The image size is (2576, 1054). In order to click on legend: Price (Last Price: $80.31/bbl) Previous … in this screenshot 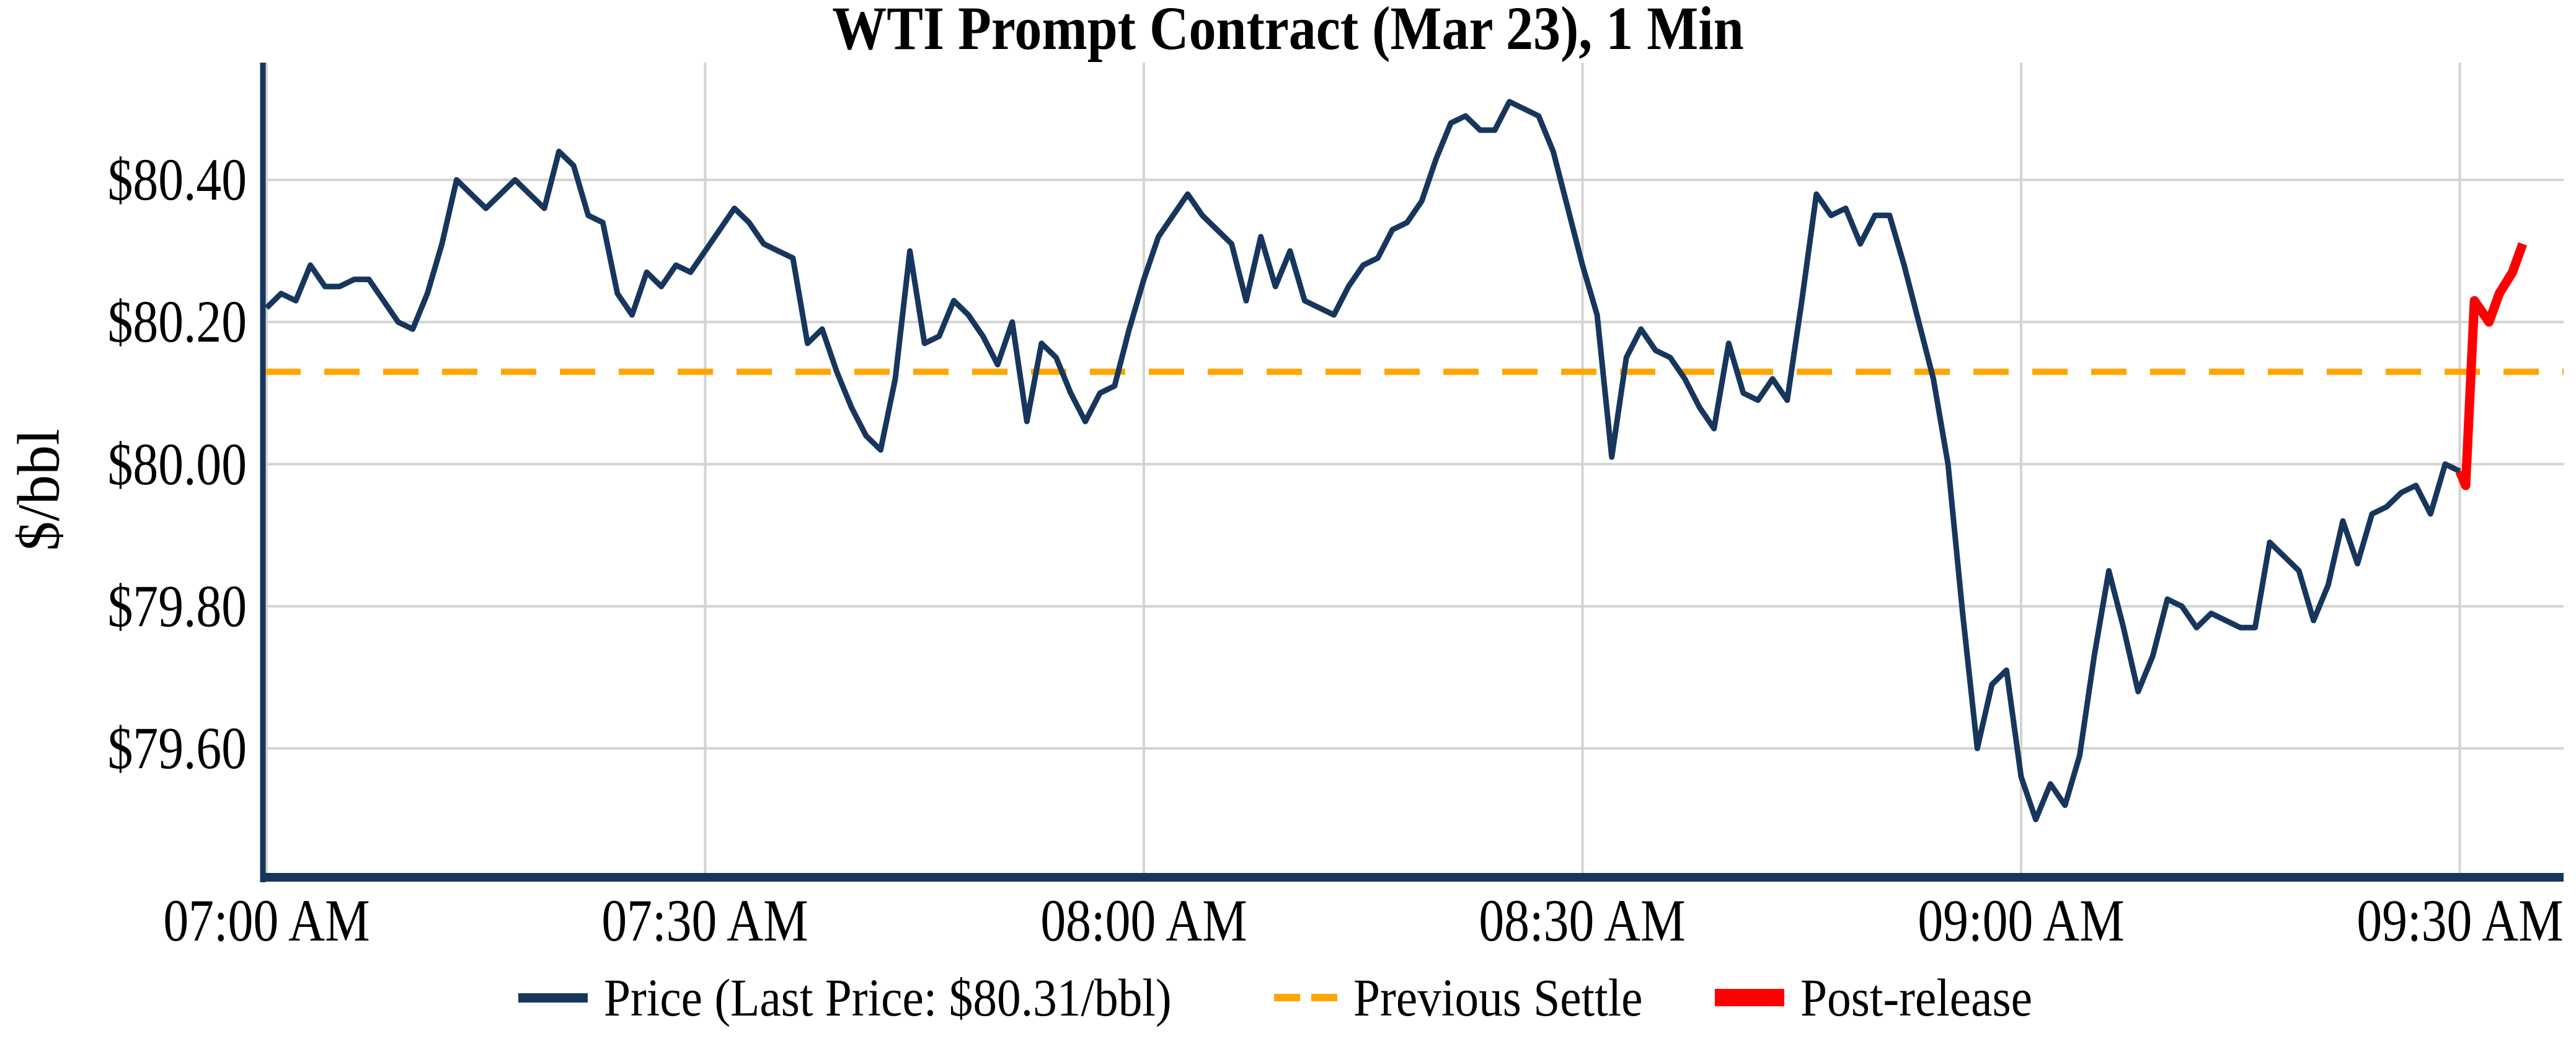, I will do `click(1288, 997)`.